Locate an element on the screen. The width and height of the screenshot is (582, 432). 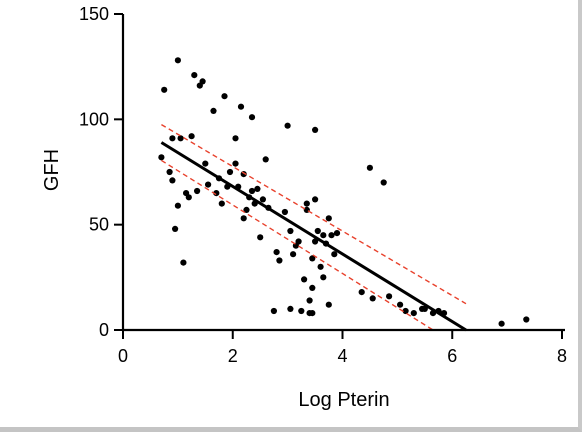
y-tick-label: 50 is located at coordinates (99, 225).